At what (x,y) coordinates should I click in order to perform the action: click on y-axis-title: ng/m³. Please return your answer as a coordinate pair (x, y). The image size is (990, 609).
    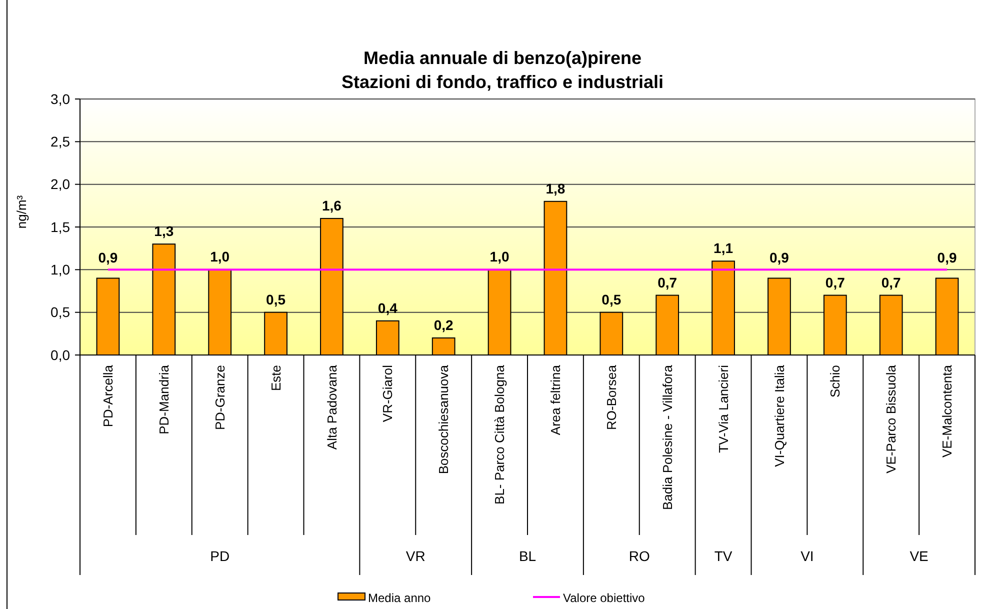
    Looking at the image, I should click on (21, 211).